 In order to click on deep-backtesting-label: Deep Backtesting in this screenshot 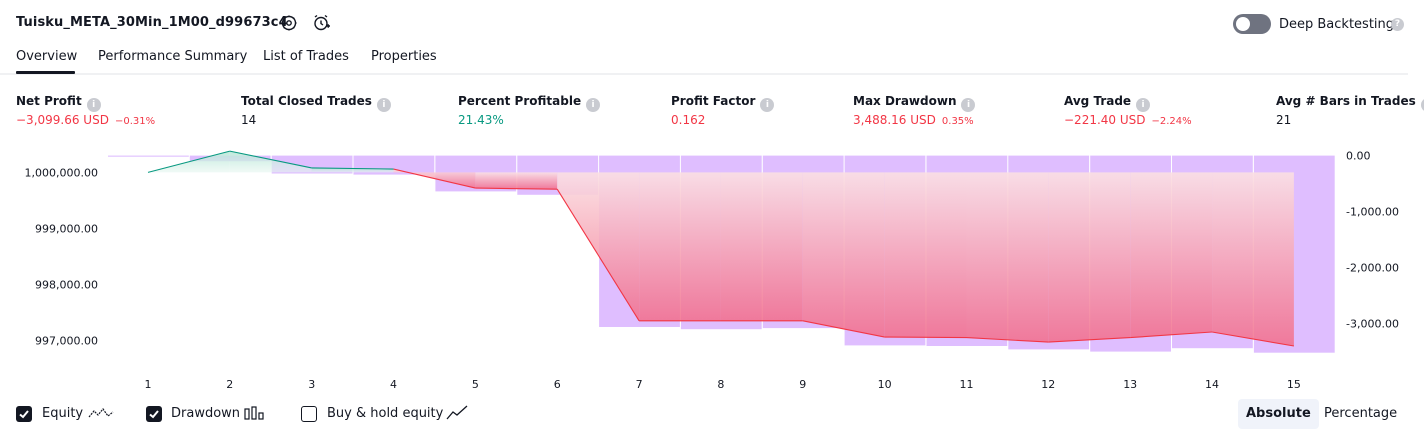, I will do `click(1337, 24)`.